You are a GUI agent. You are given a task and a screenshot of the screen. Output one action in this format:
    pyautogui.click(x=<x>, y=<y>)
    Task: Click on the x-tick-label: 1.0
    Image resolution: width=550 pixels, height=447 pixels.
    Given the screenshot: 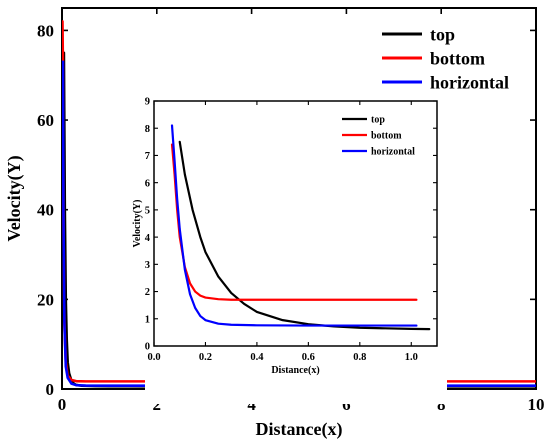 What is the action you would take?
    pyautogui.click(x=411, y=357)
    